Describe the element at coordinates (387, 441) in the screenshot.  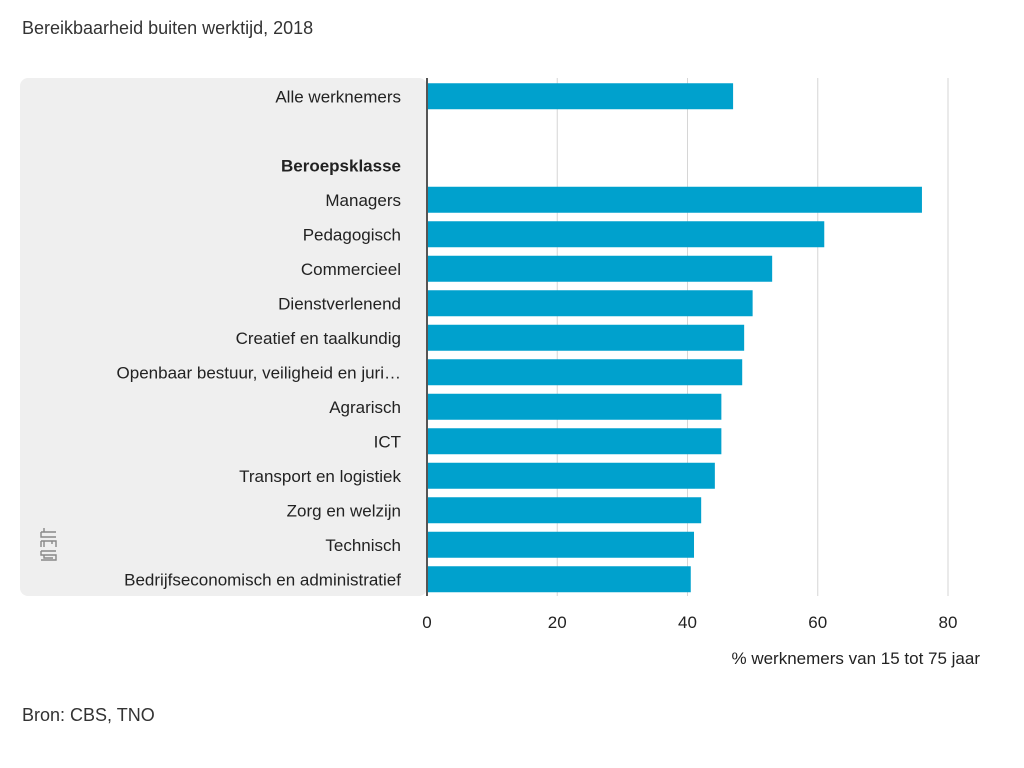
I see `category-label: ICT` at that location.